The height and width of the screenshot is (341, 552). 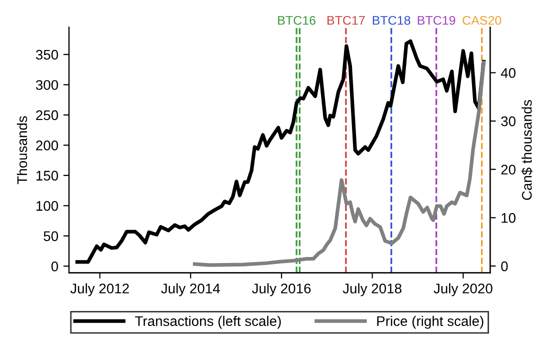 What do you see at coordinates (391, 20) in the screenshot?
I see `ref-line-label: BTC18` at bounding box center [391, 20].